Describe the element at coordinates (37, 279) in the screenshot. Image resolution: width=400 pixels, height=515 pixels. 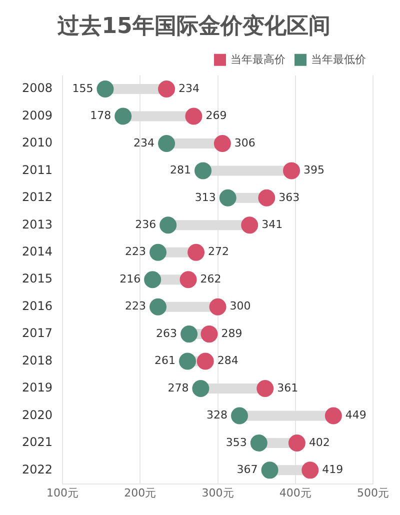
I see `y-tick-label: 2015` at that location.